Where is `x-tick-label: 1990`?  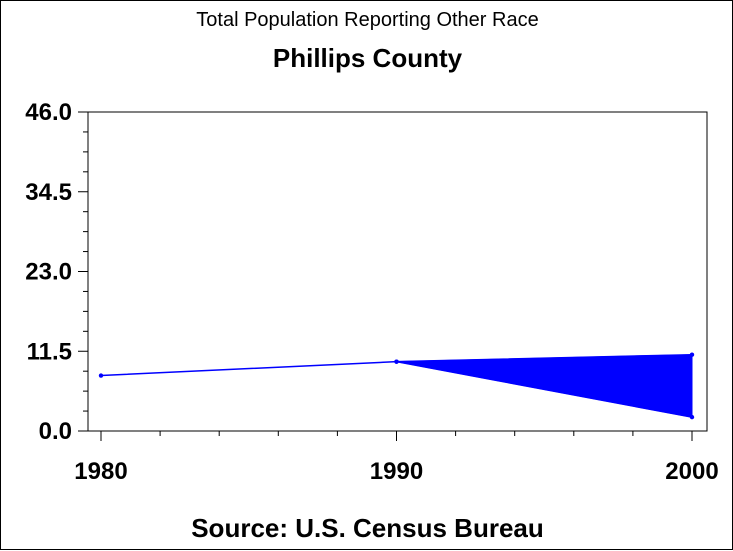 x-tick-label: 1990 is located at coordinates (396, 471).